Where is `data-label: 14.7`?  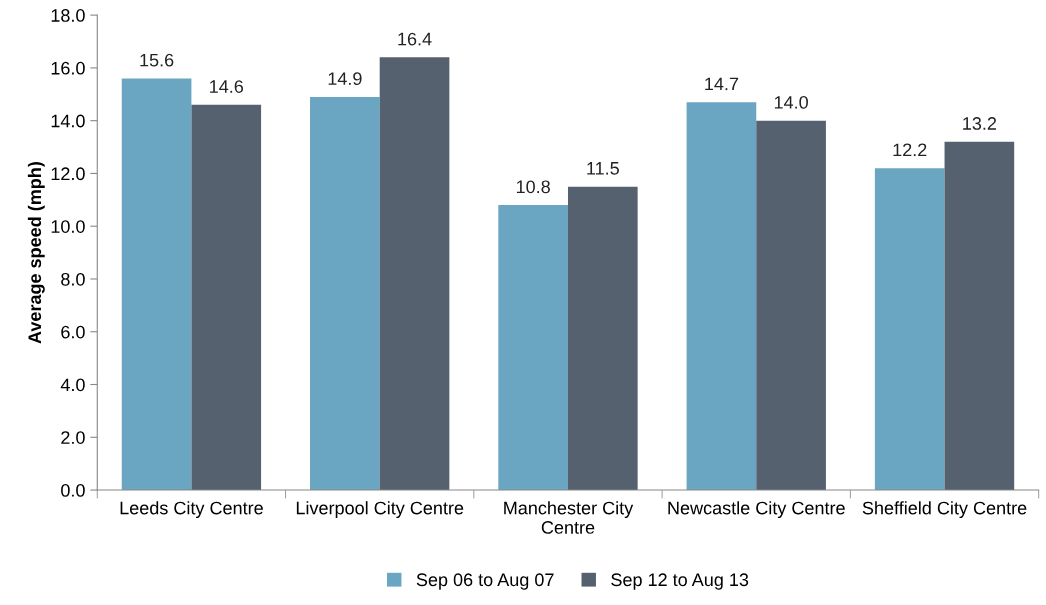 data-label: 14.7 is located at coordinates (722, 84).